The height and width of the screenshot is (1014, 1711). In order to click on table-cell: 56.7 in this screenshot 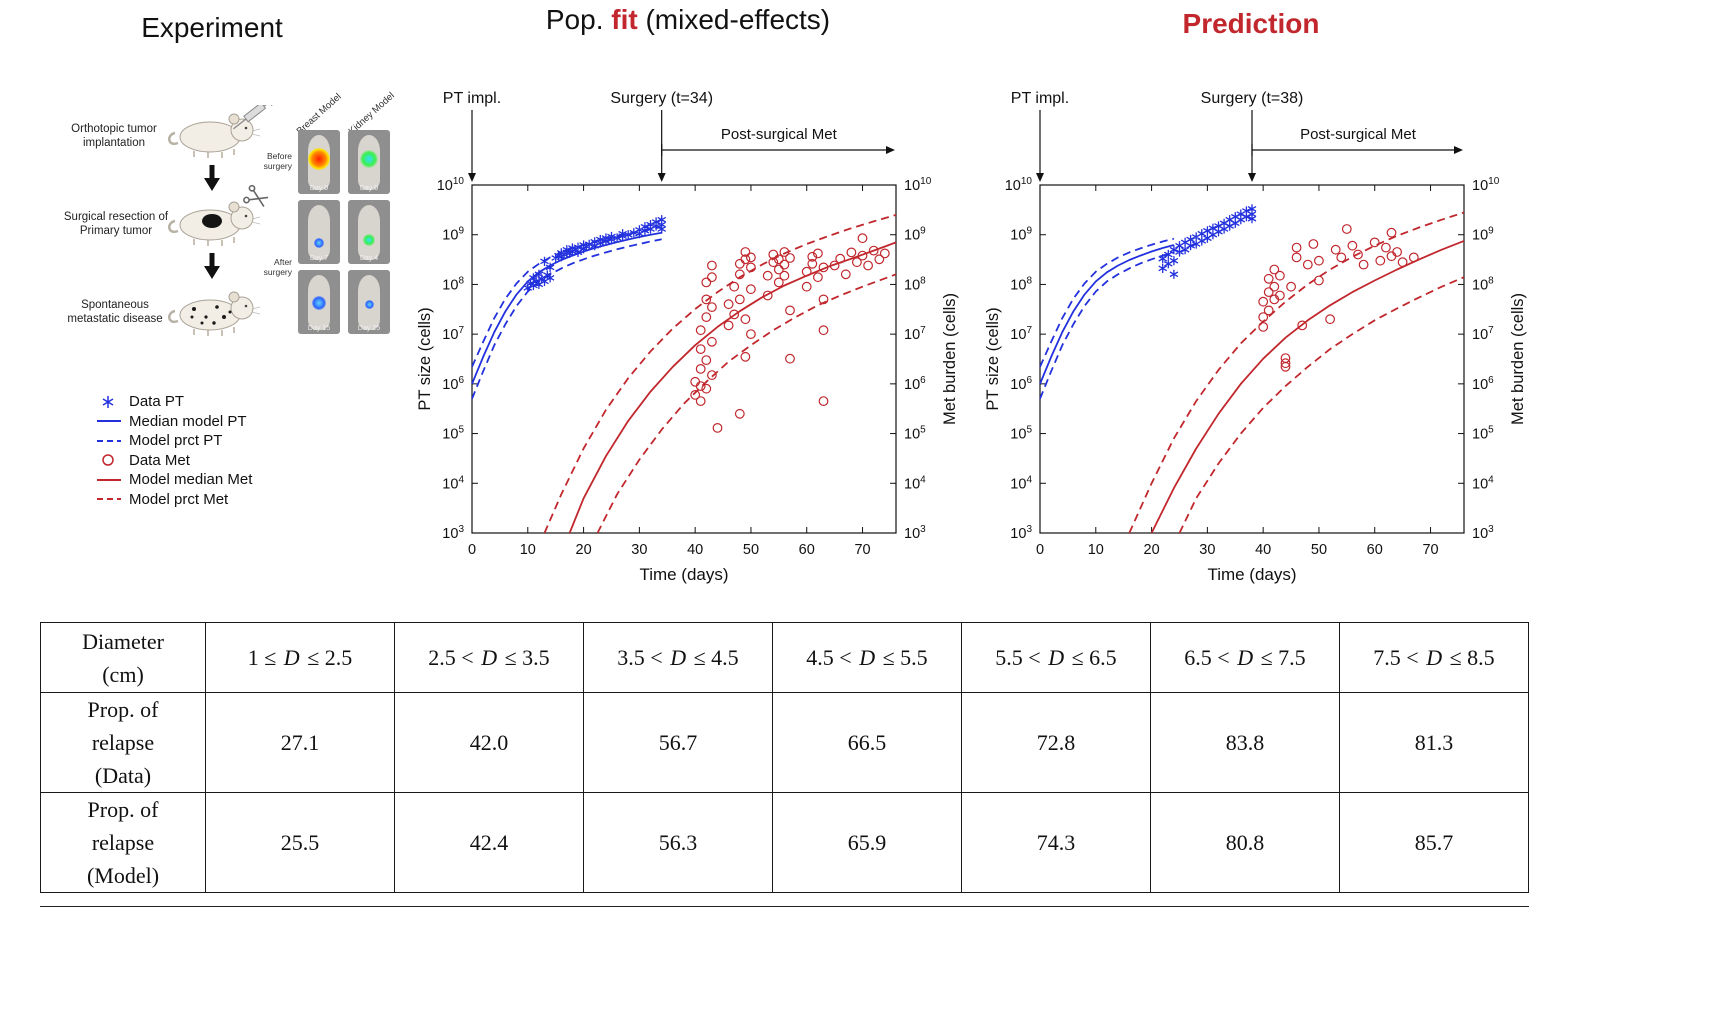, I will do `click(678, 742)`.